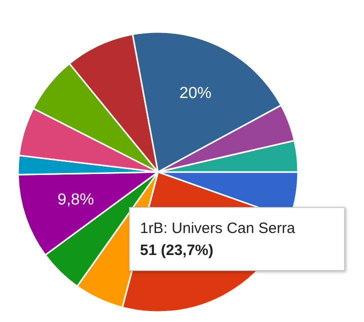  I want to click on text: 51 (23,7%), so click(177, 251).